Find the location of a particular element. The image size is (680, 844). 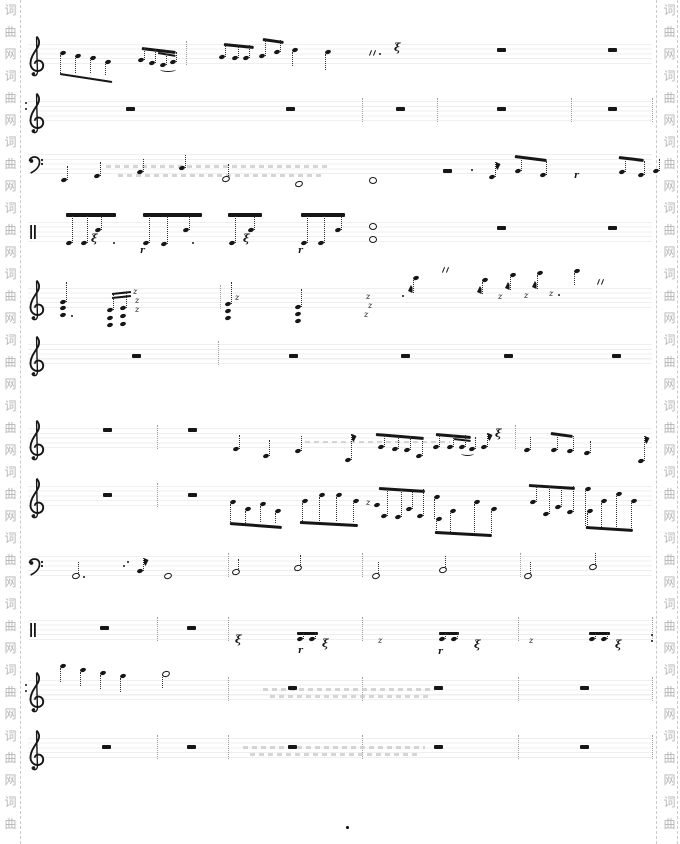

tie-curve is located at coordinates (168, 69).